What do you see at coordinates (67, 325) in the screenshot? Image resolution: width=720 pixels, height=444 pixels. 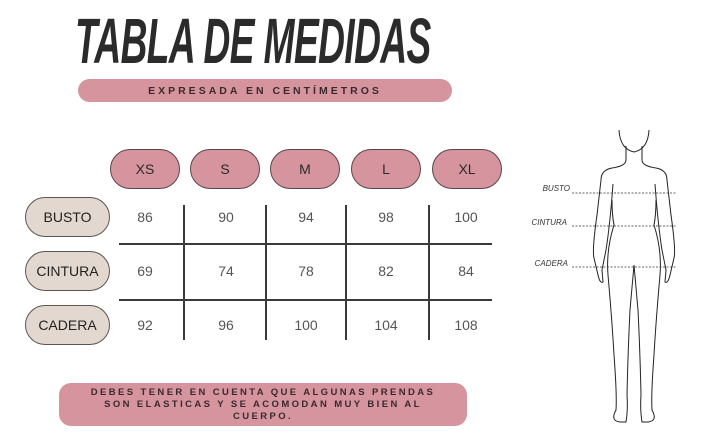 I see `row-label-cadera: CADERA` at bounding box center [67, 325].